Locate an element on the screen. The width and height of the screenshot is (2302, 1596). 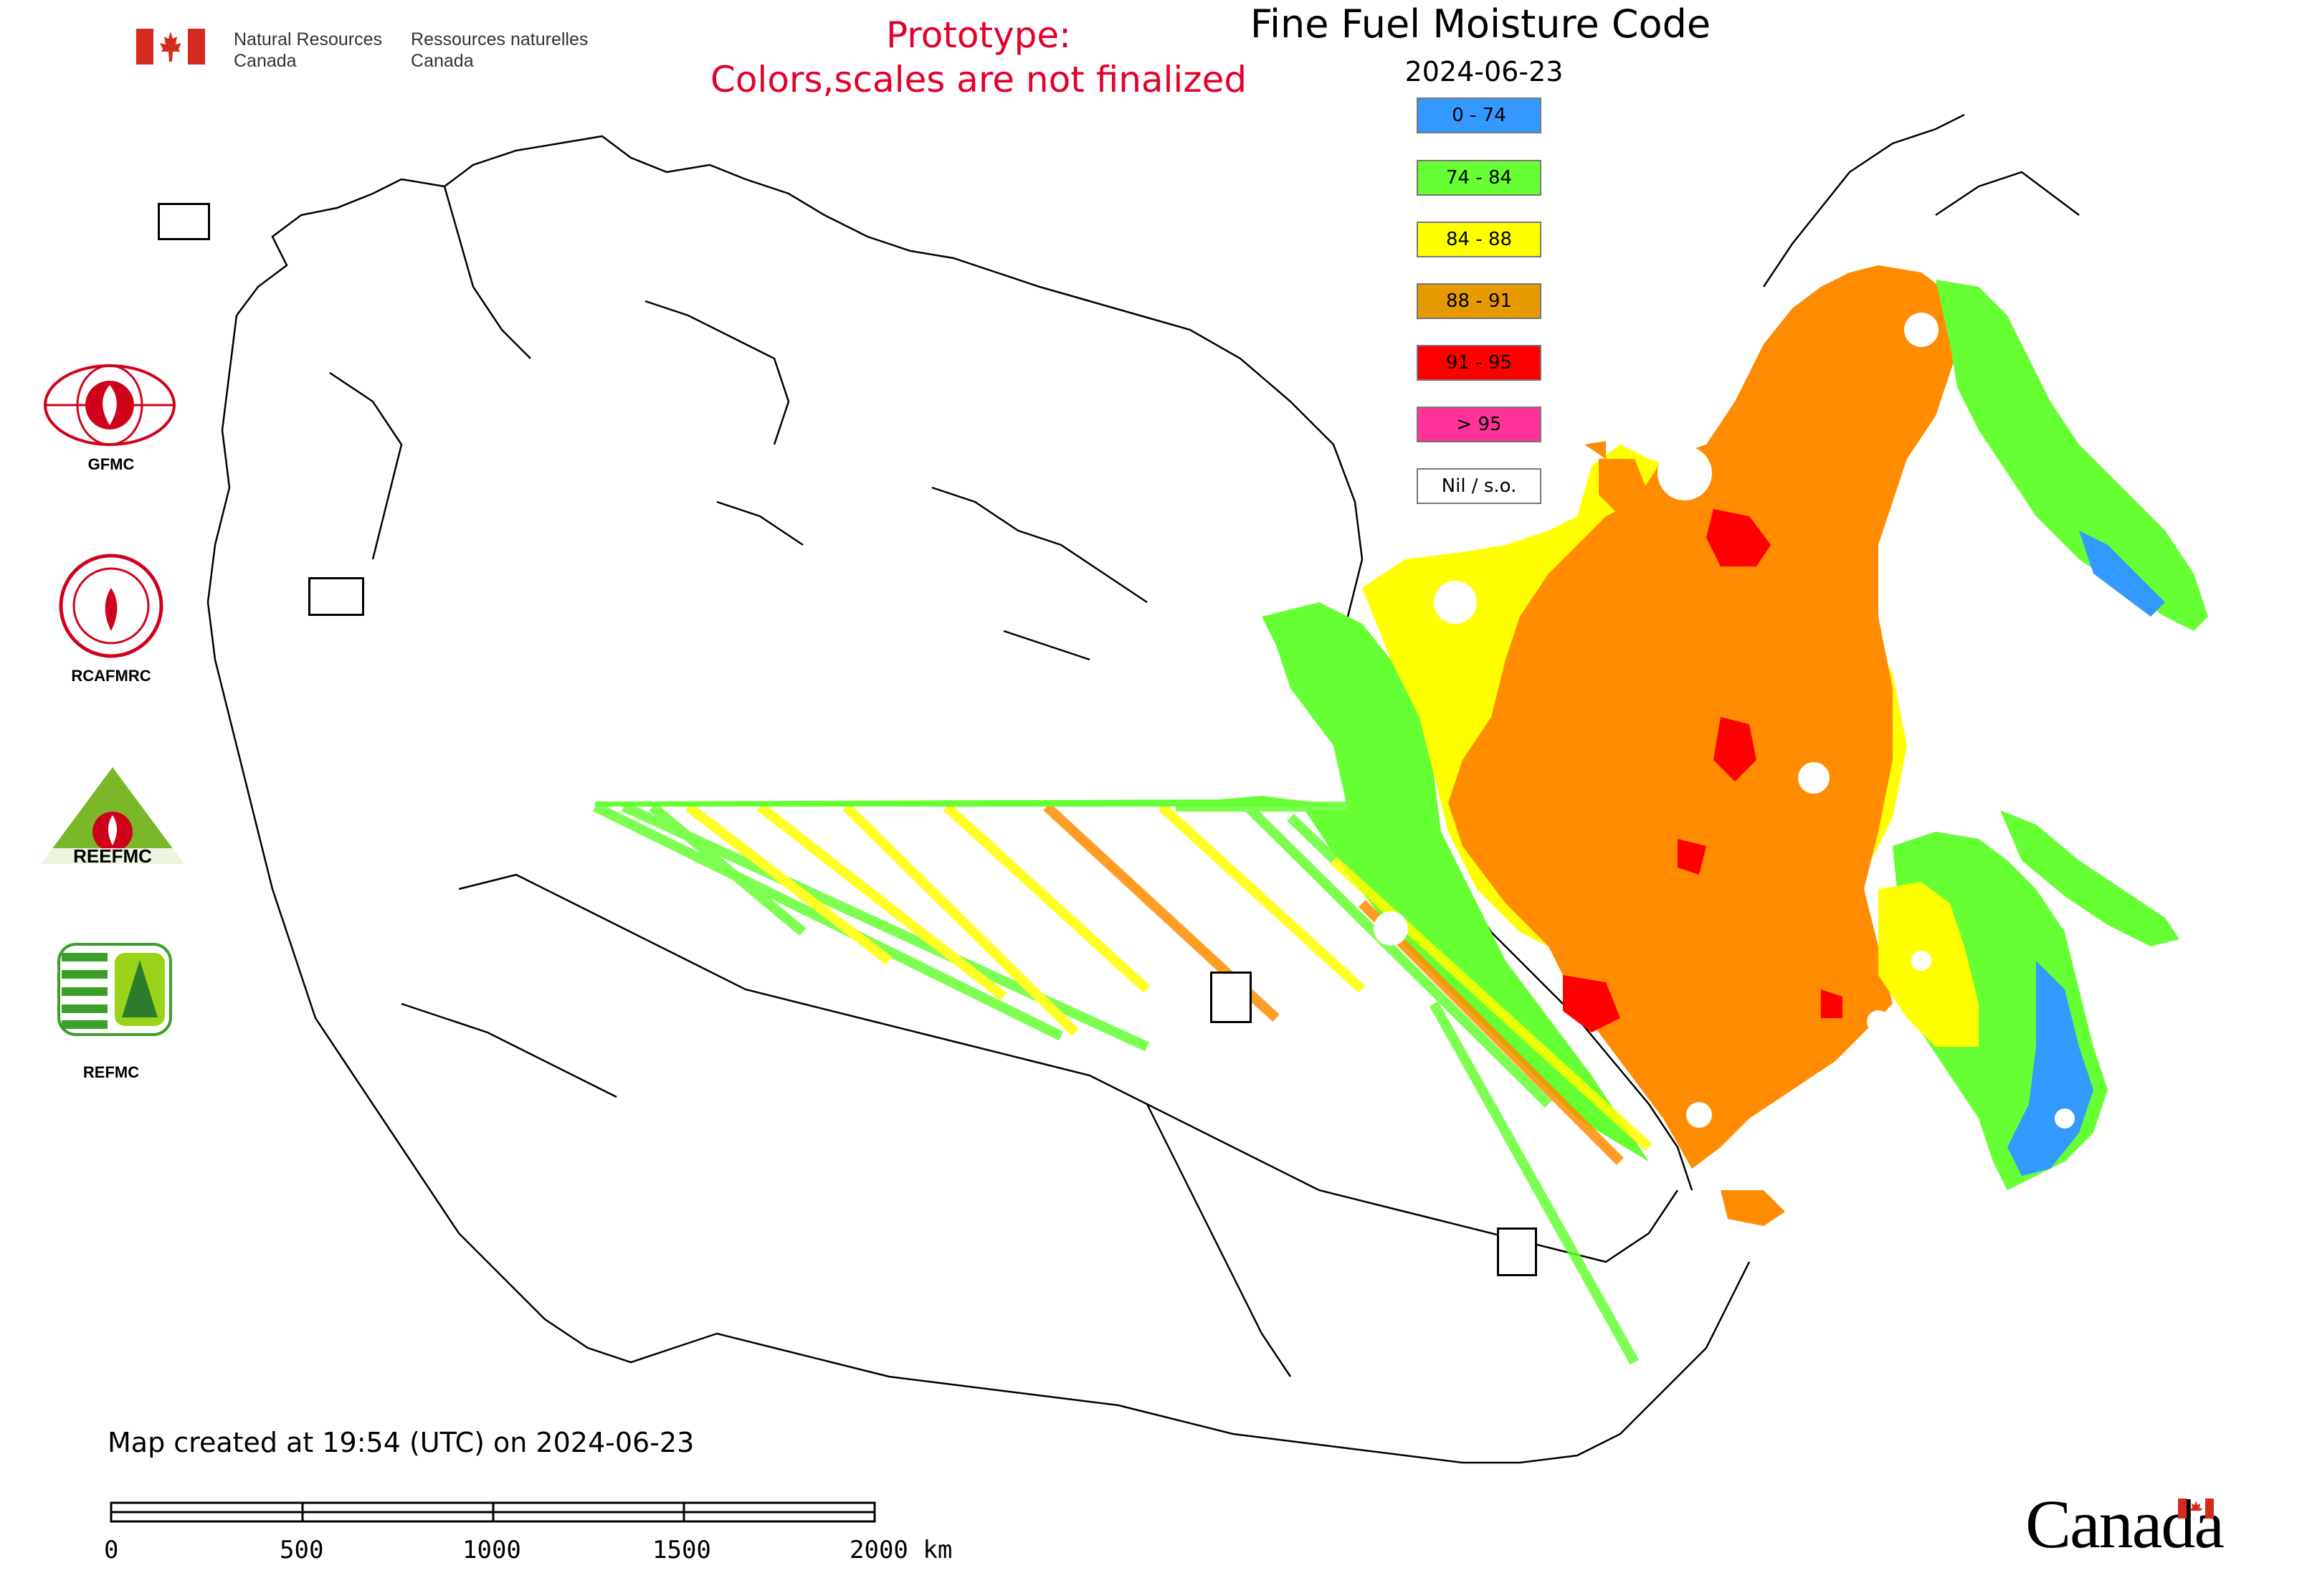
refmc-label: REFMC is located at coordinates (111, 1072).